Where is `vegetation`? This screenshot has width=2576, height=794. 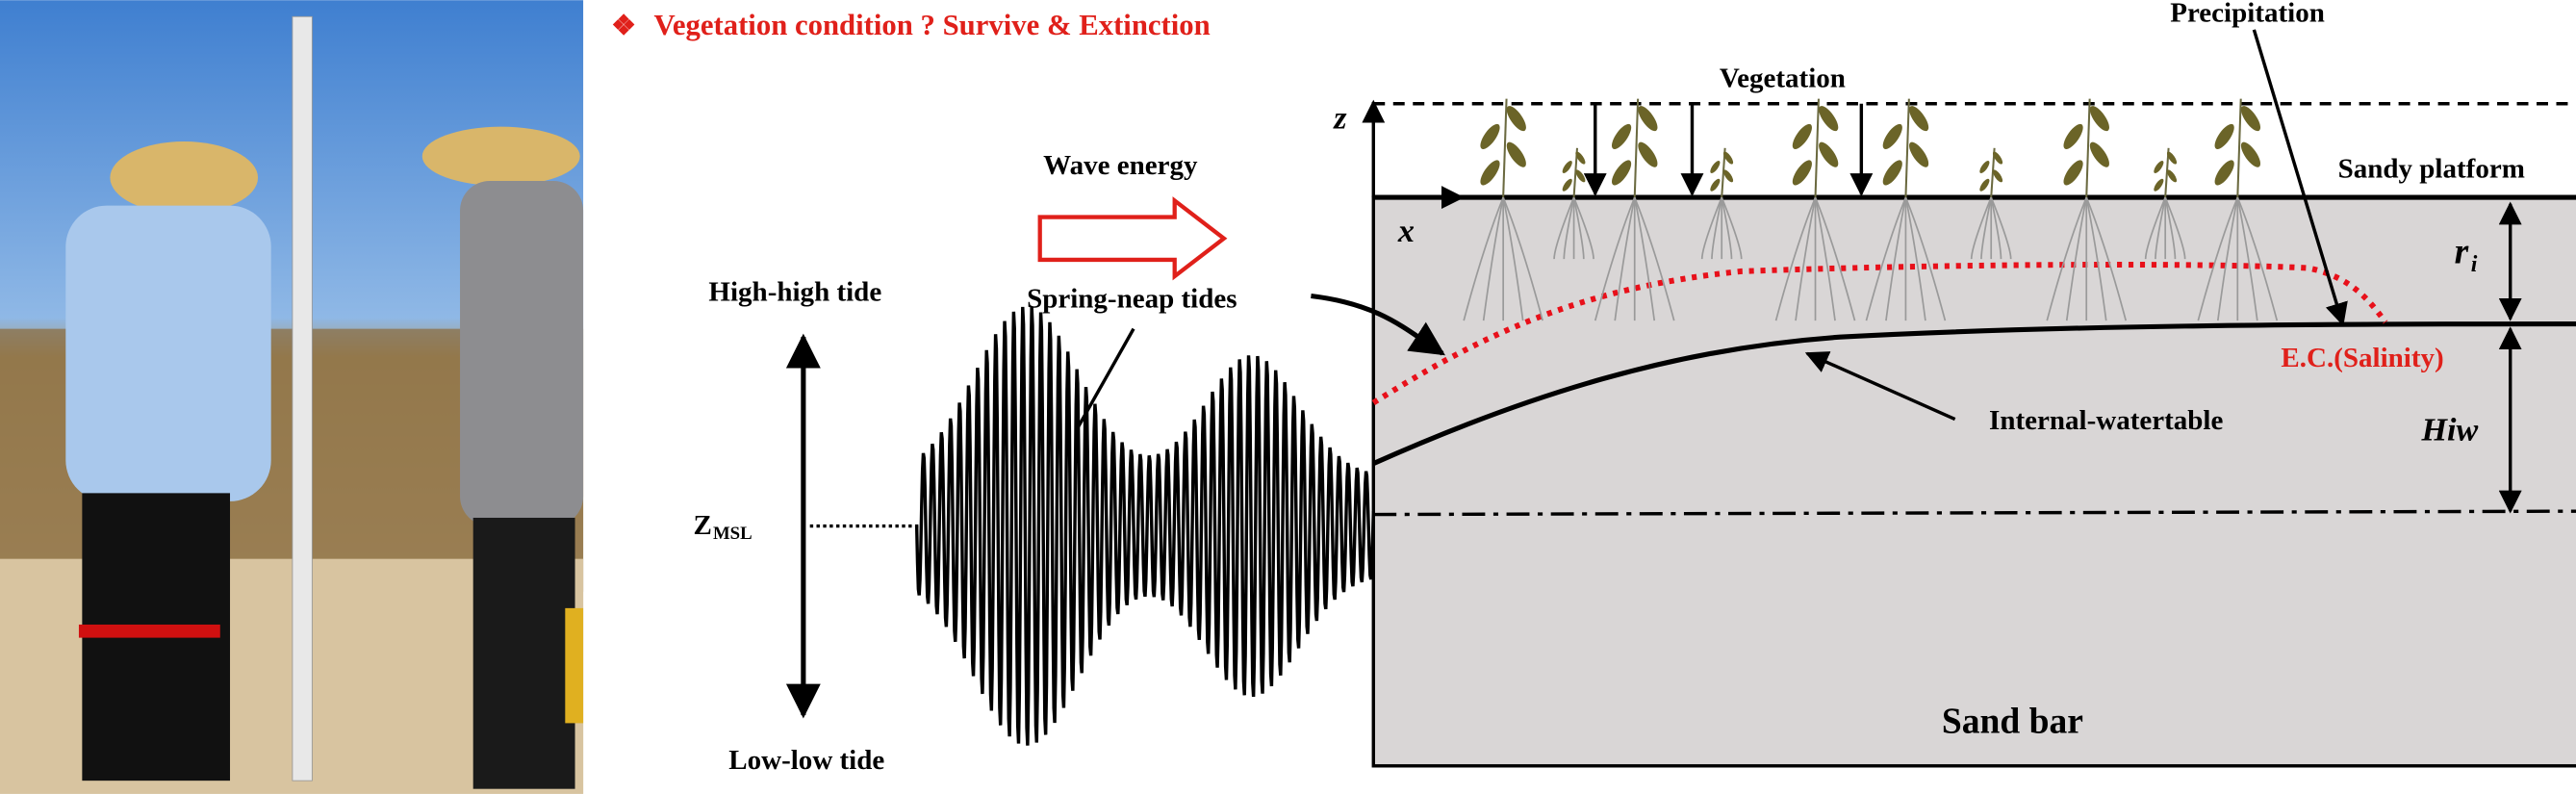 vegetation is located at coordinates (1871, 209).